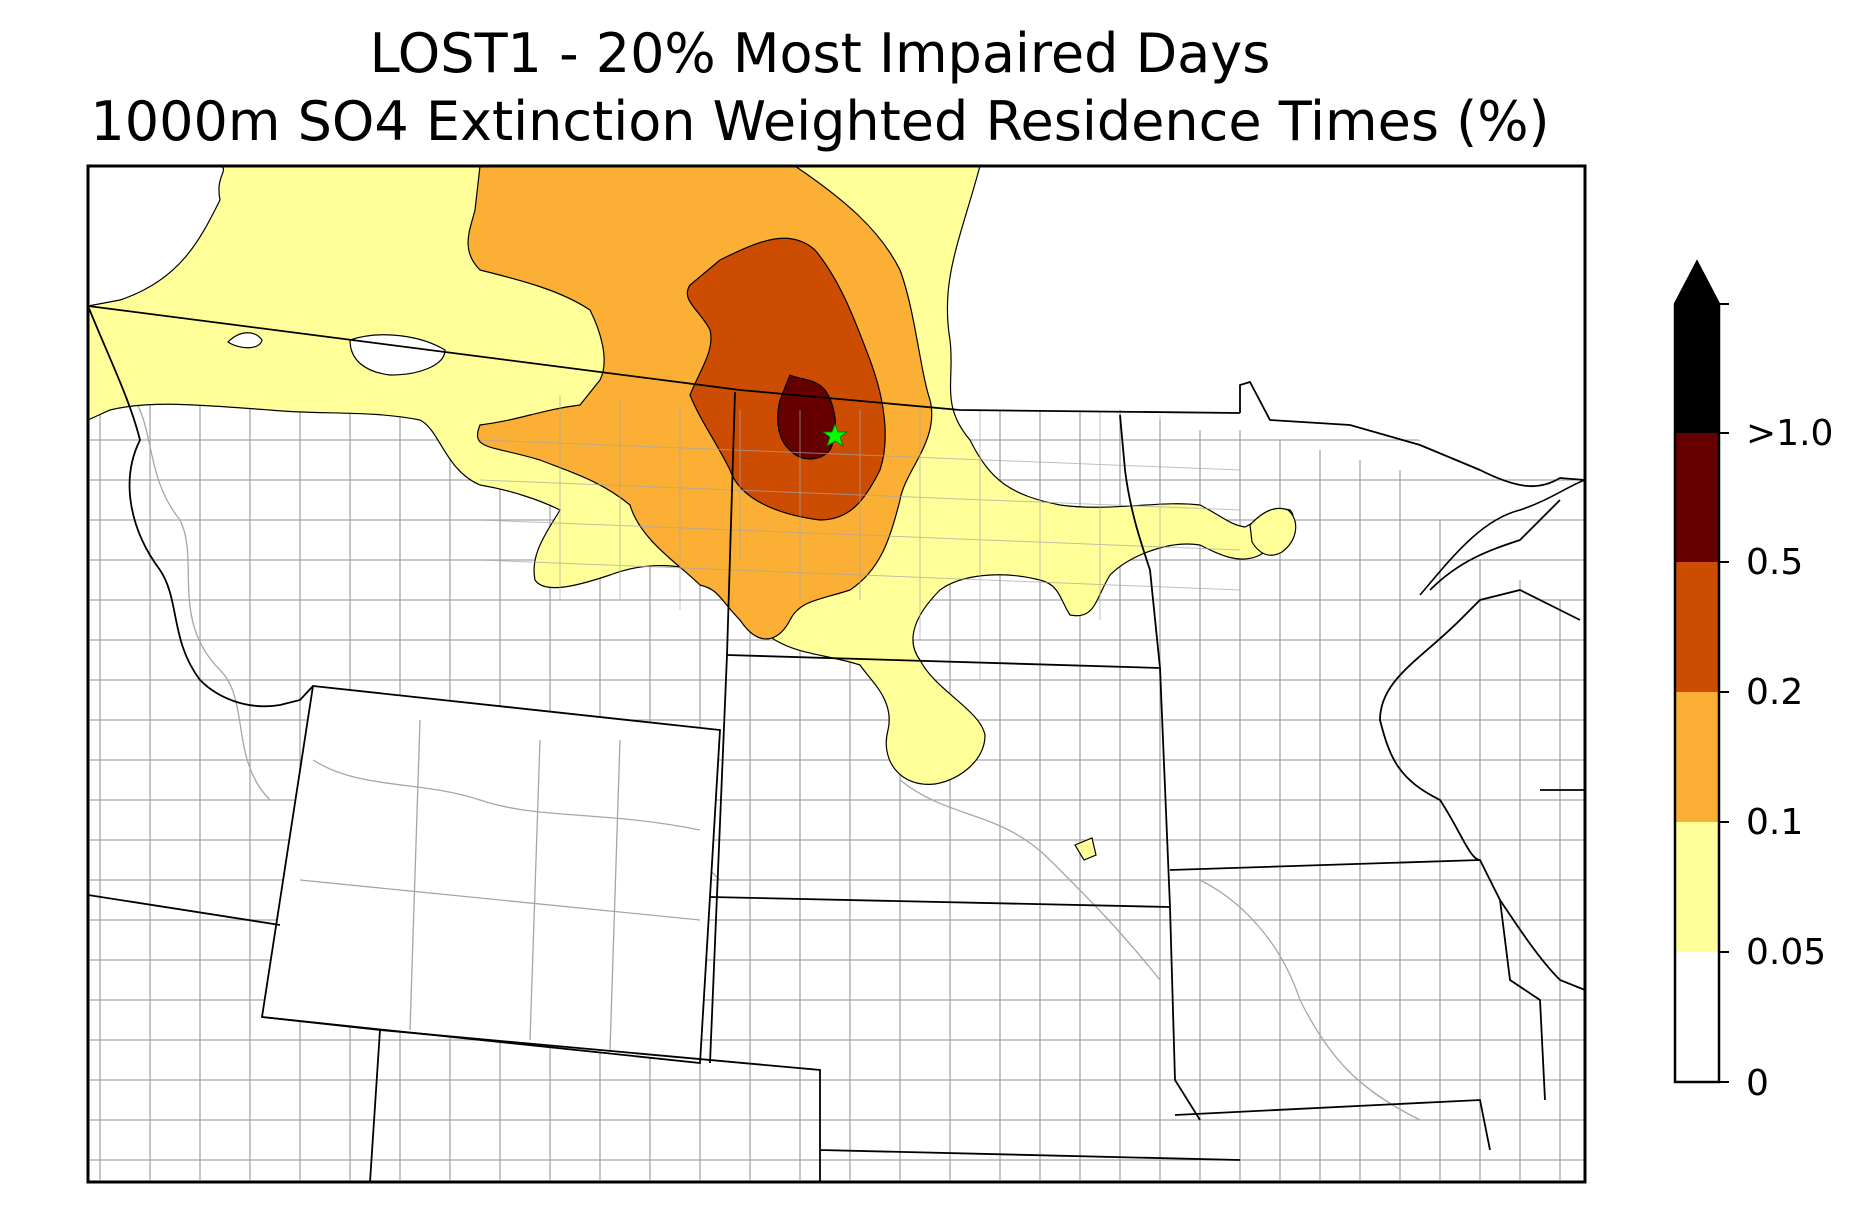  Describe the element at coordinates (1775, 562) in the screenshot. I see `colorbar-label-0.5: 0.5` at that location.